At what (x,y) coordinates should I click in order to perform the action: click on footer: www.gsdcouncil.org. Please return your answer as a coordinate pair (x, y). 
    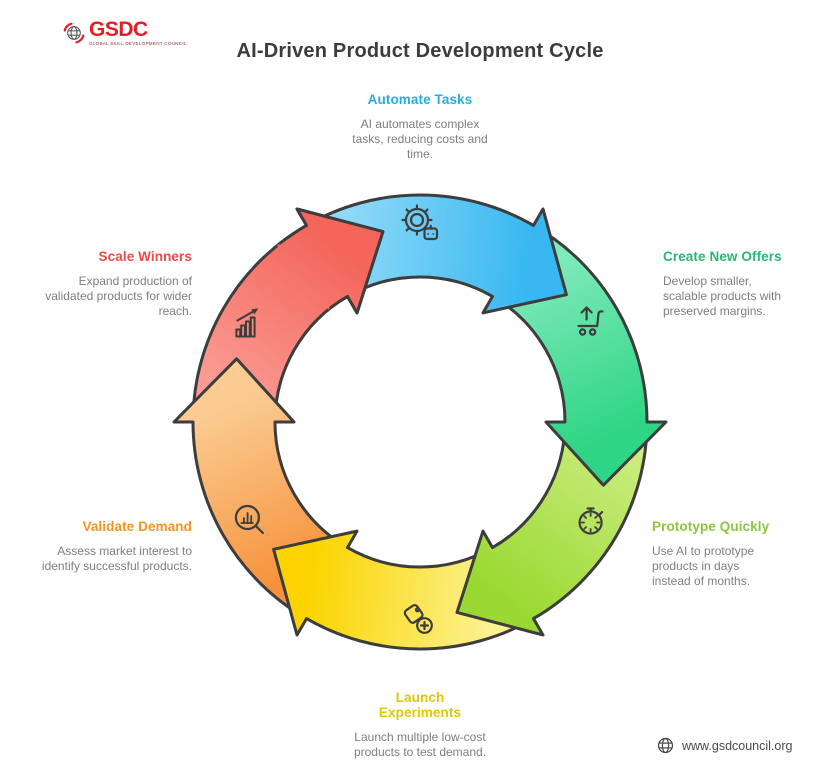
    Looking at the image, I should click on (724, 745).